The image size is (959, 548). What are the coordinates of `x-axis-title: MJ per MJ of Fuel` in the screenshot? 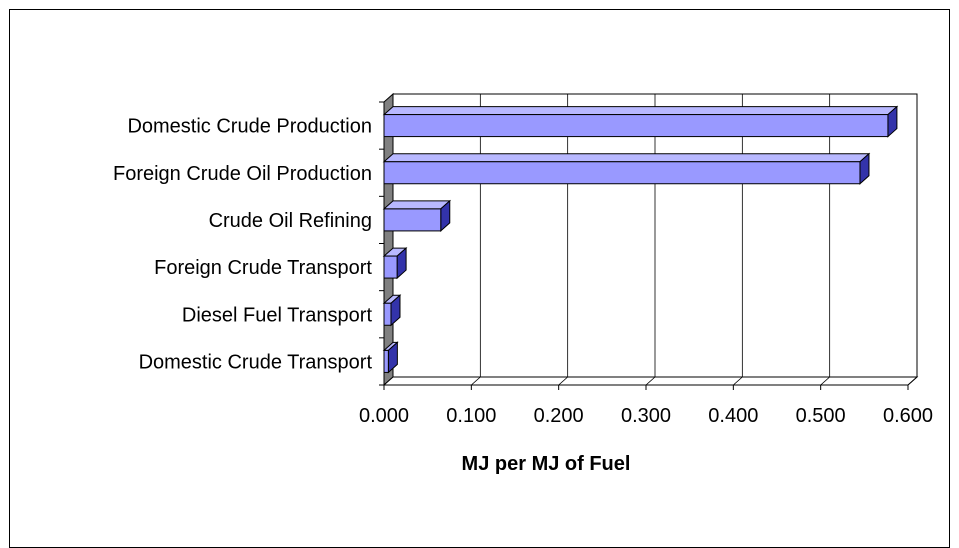 It's located at (546, 464).